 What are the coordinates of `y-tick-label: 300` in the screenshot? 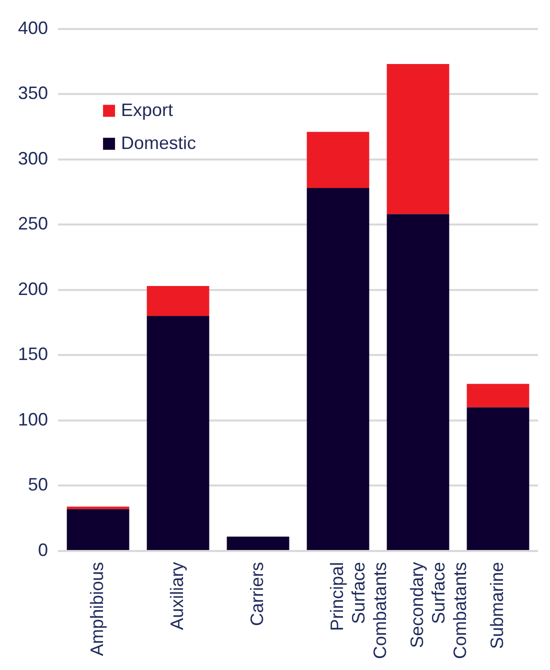 It's located at (33, 158).